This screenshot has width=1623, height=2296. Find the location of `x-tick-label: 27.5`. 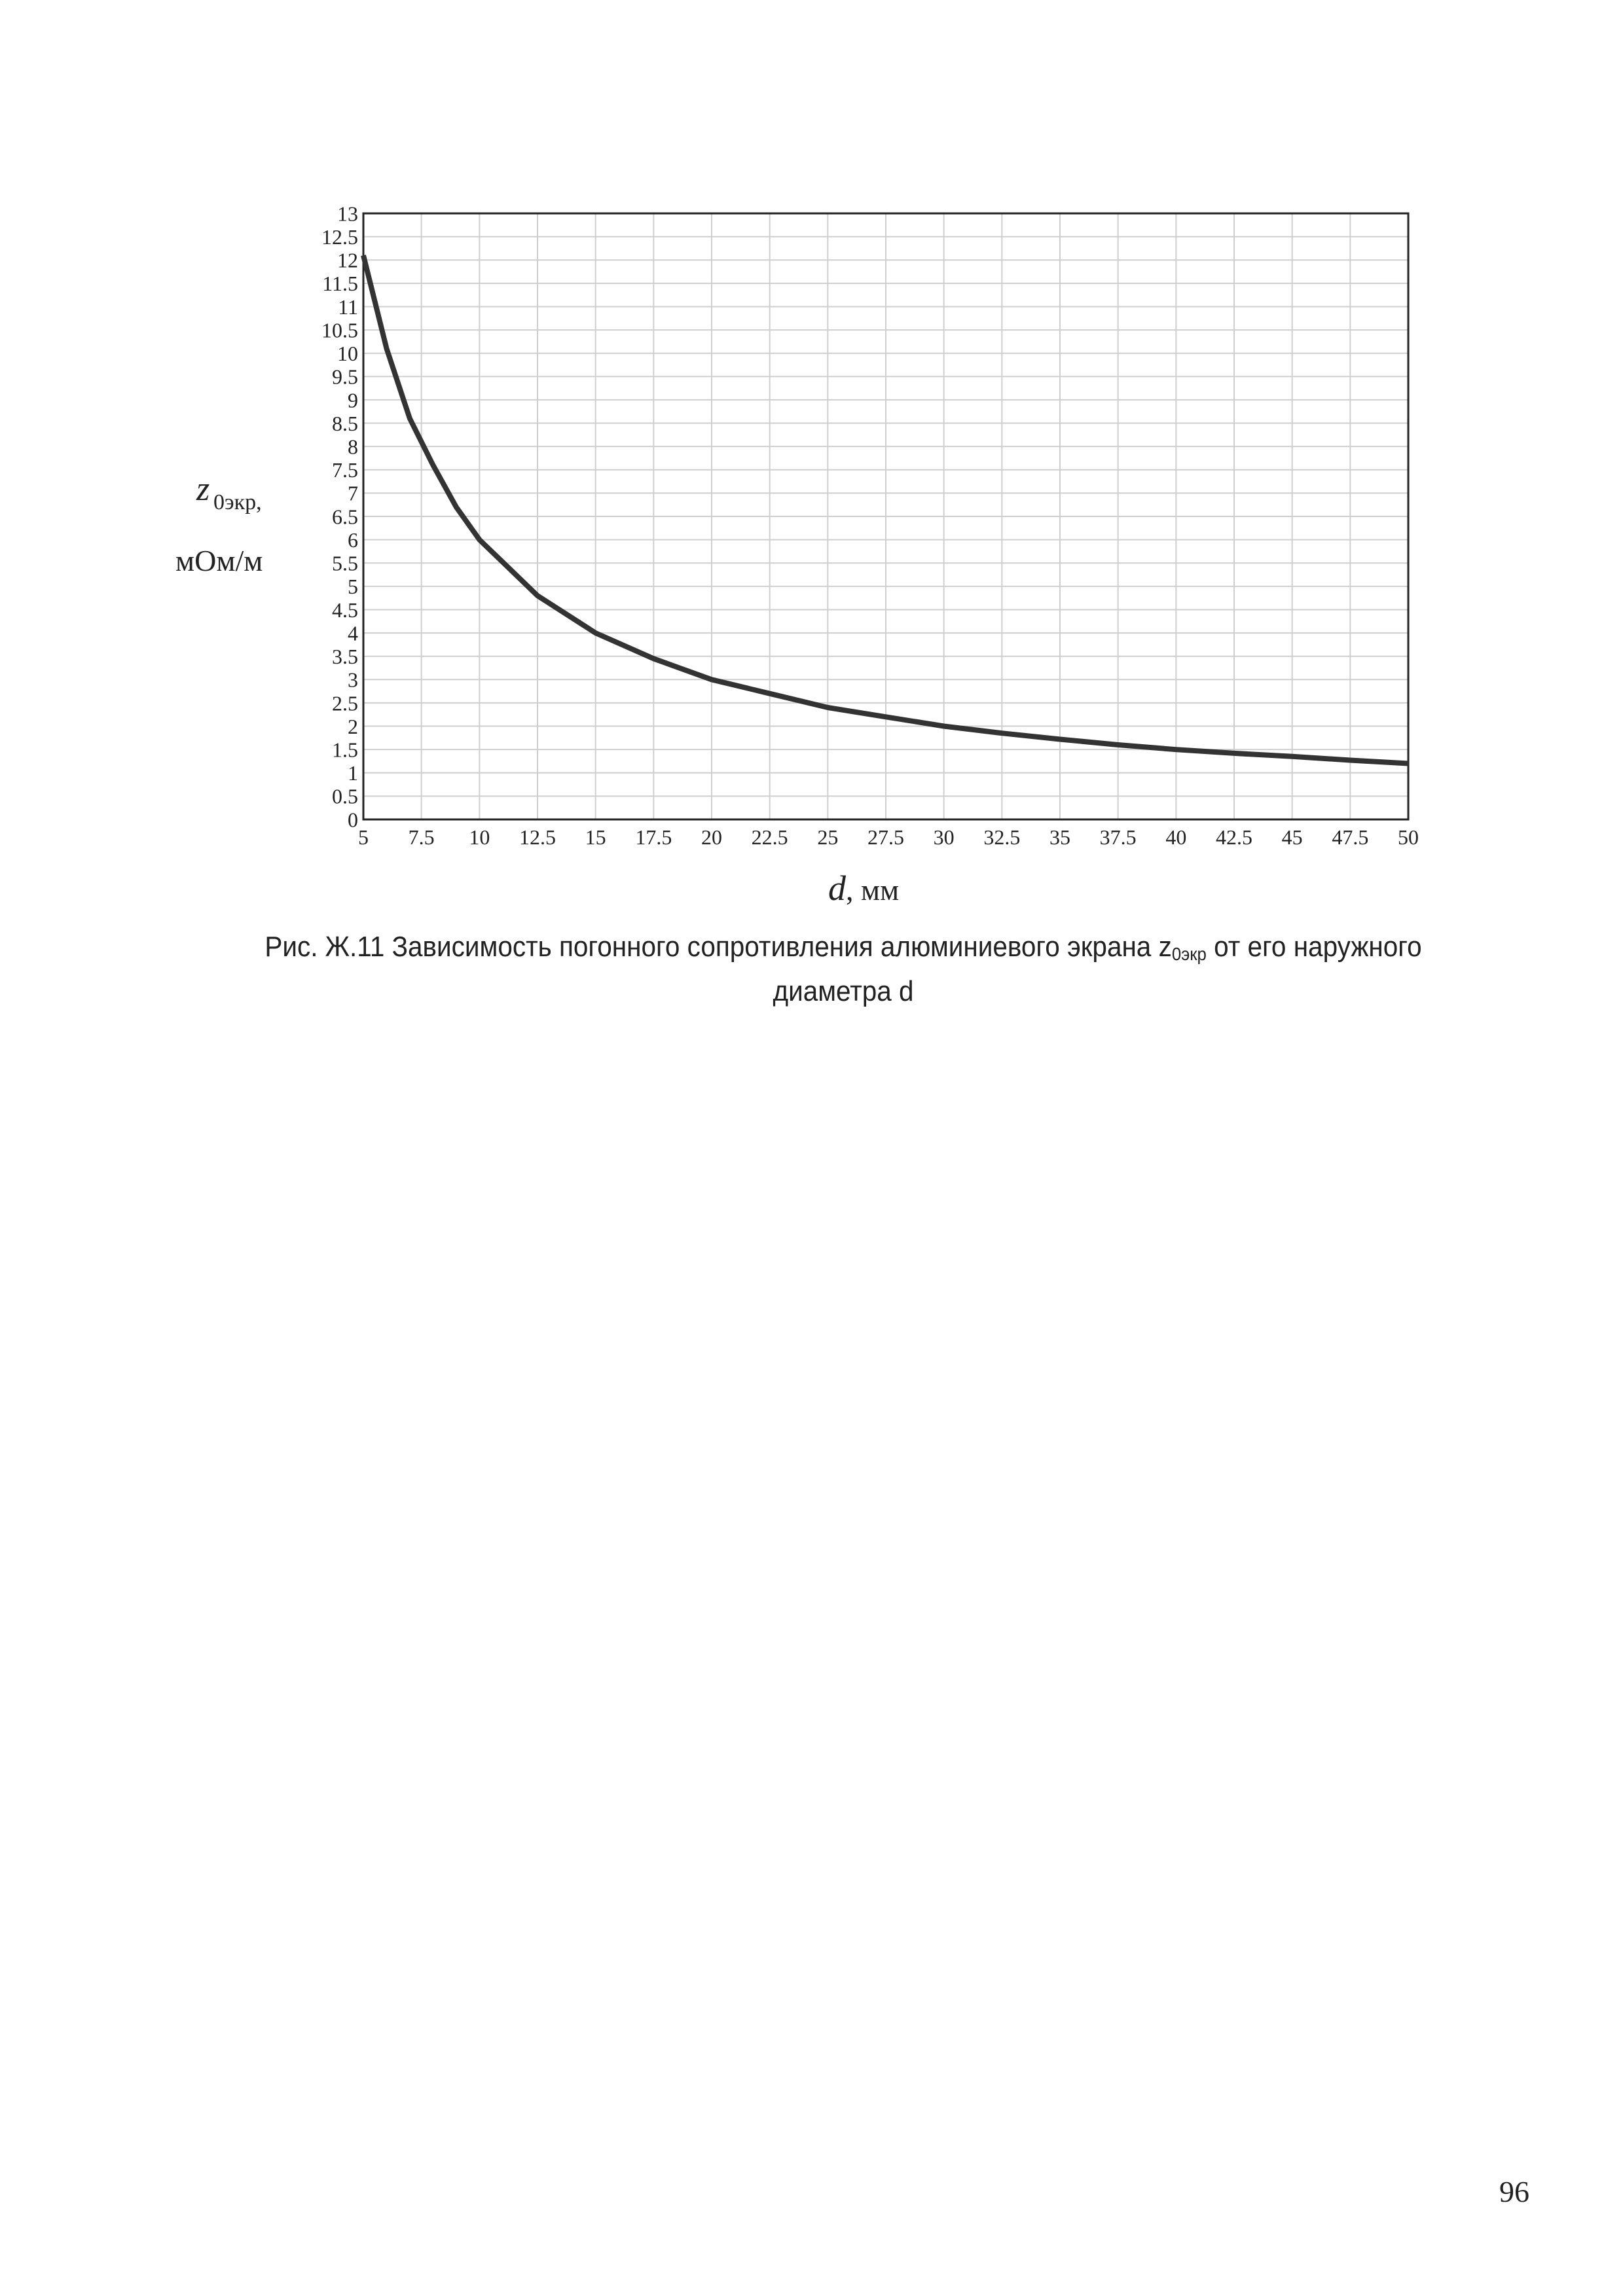

x-tick-label: 27.5 is located at coordinates (885, 837).